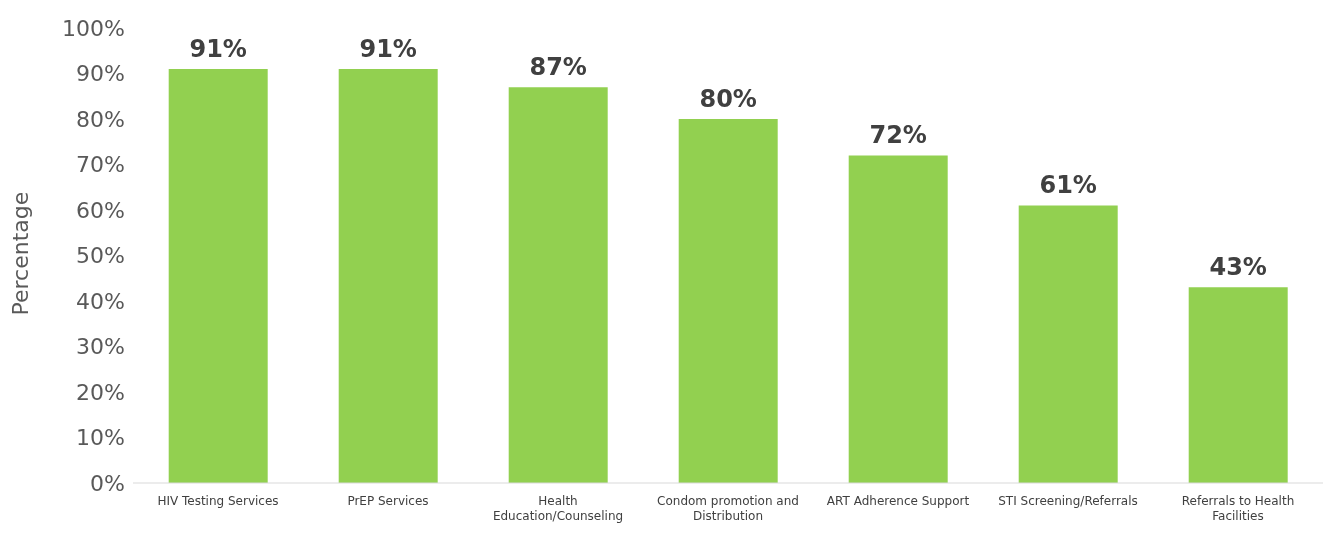  What do you see at coordinates (100, 301) in the screenshot?
I see `y-tick-label: 40%` at bounding box center [100, 301].